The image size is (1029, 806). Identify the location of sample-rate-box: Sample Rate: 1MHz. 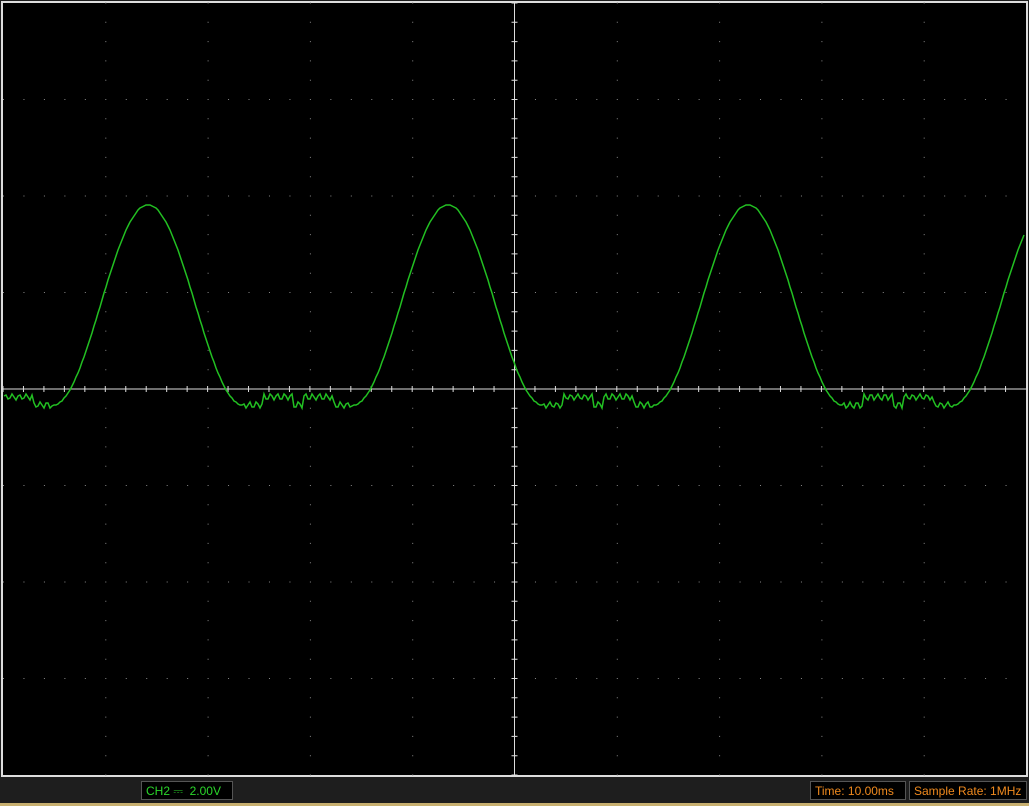
(968, 790).